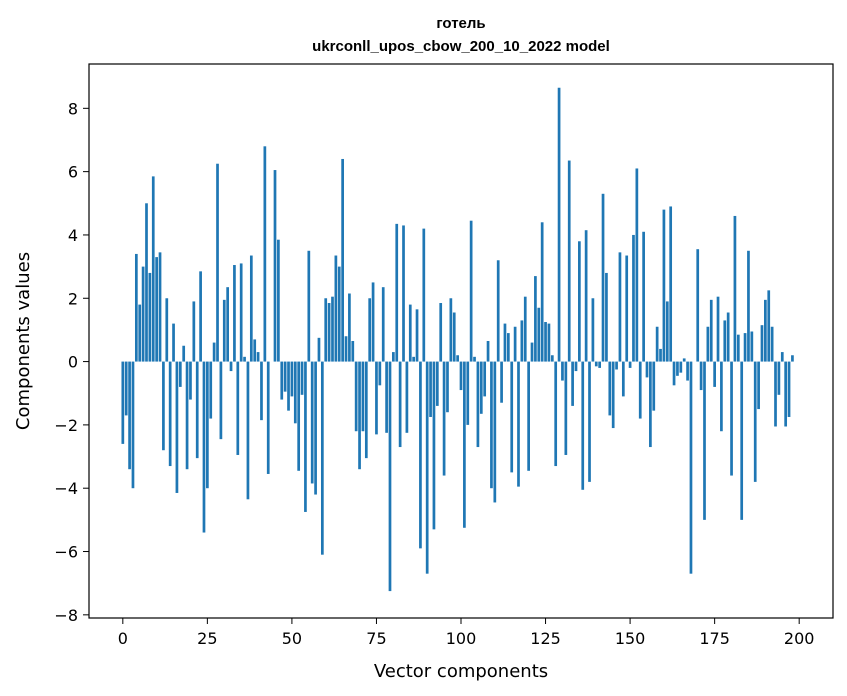  What do you see at coordinates (71, 362) in the screenshot?
I see `y-axis-ticks: −8 −6 −4 −2 0 2 4 6 8` at bounding box center [71, 362].